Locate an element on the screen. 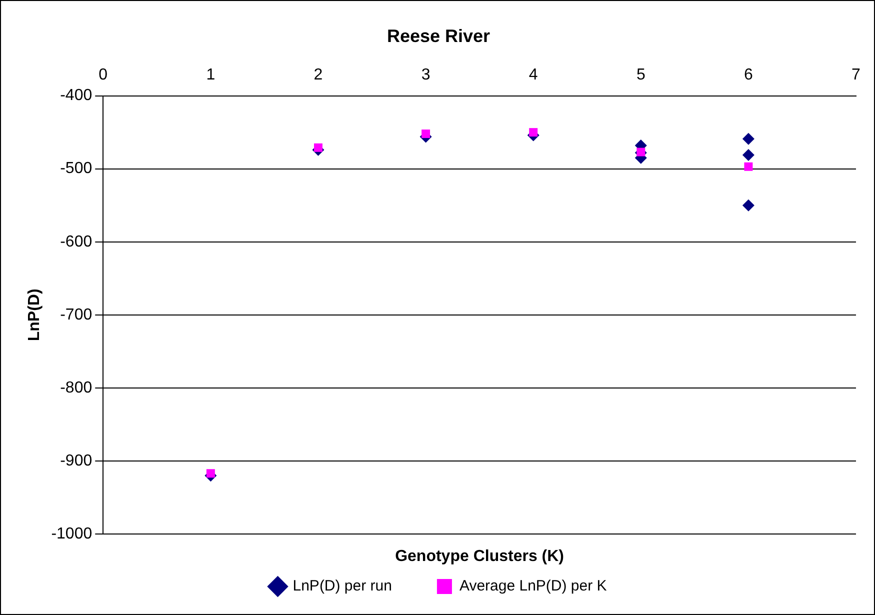 The height and width of the screenshot is (615, 875). legend-label: Average LnP(D) per K is located at coordinates (533, 586).